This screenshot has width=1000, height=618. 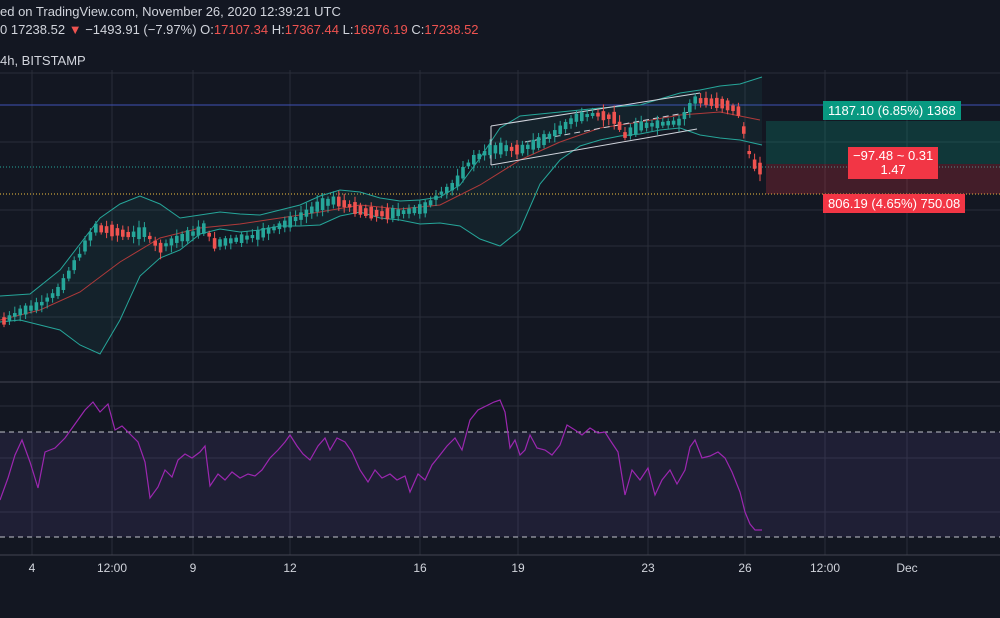 What do you see at coordinates (648, 568) in the screenshot?
I see `time-label: 23` at bounding box center [648, 568].